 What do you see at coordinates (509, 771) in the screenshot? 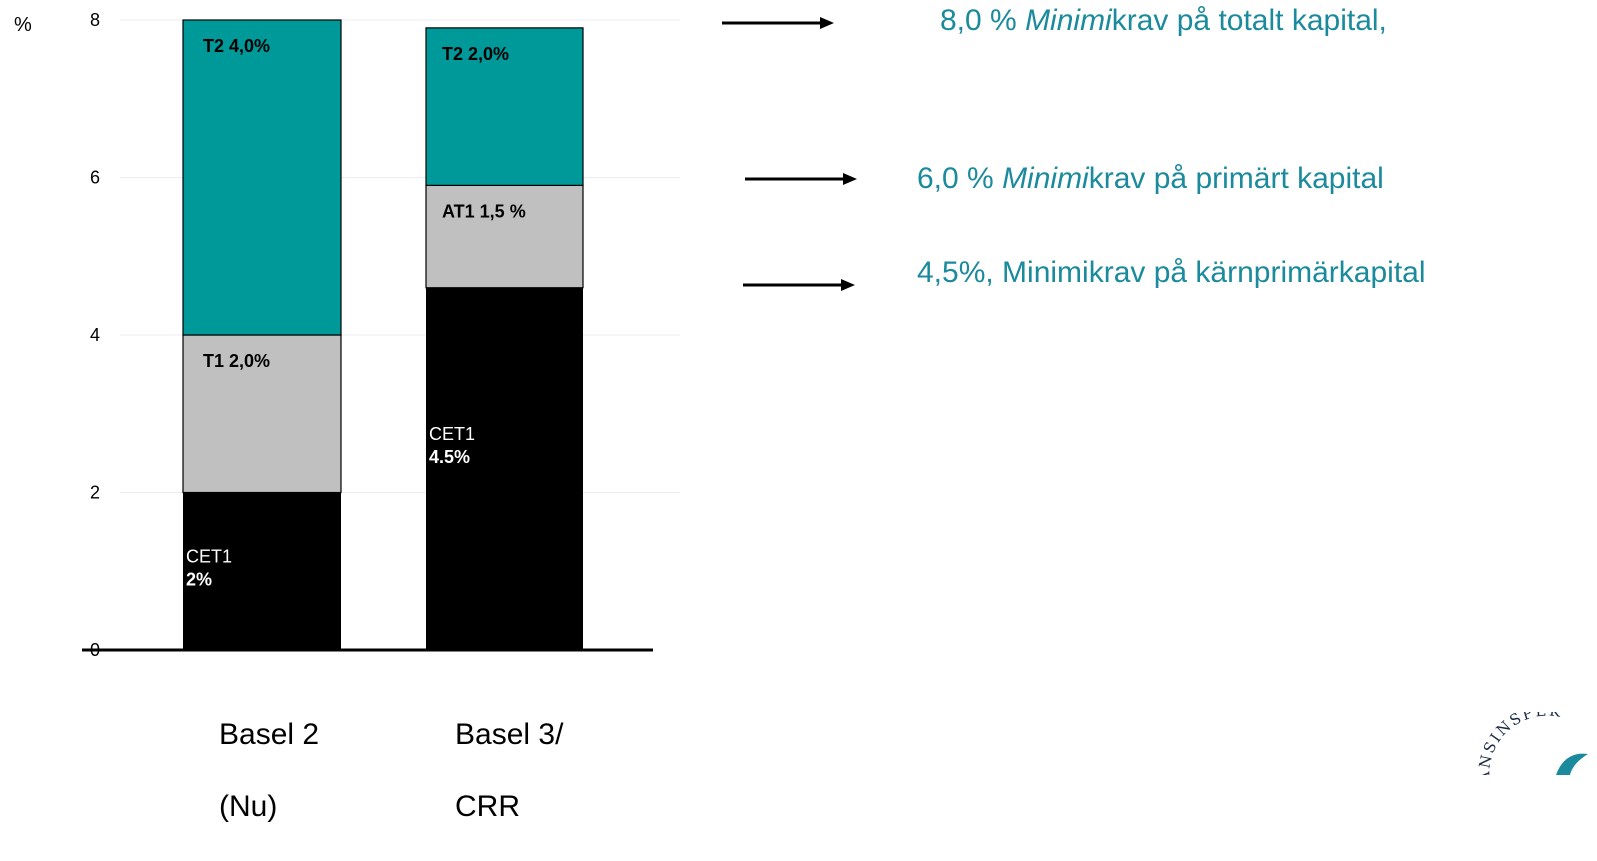
I see `category-label-basel-3: Basel 3/ CRR` at bounding box center [509, 771].